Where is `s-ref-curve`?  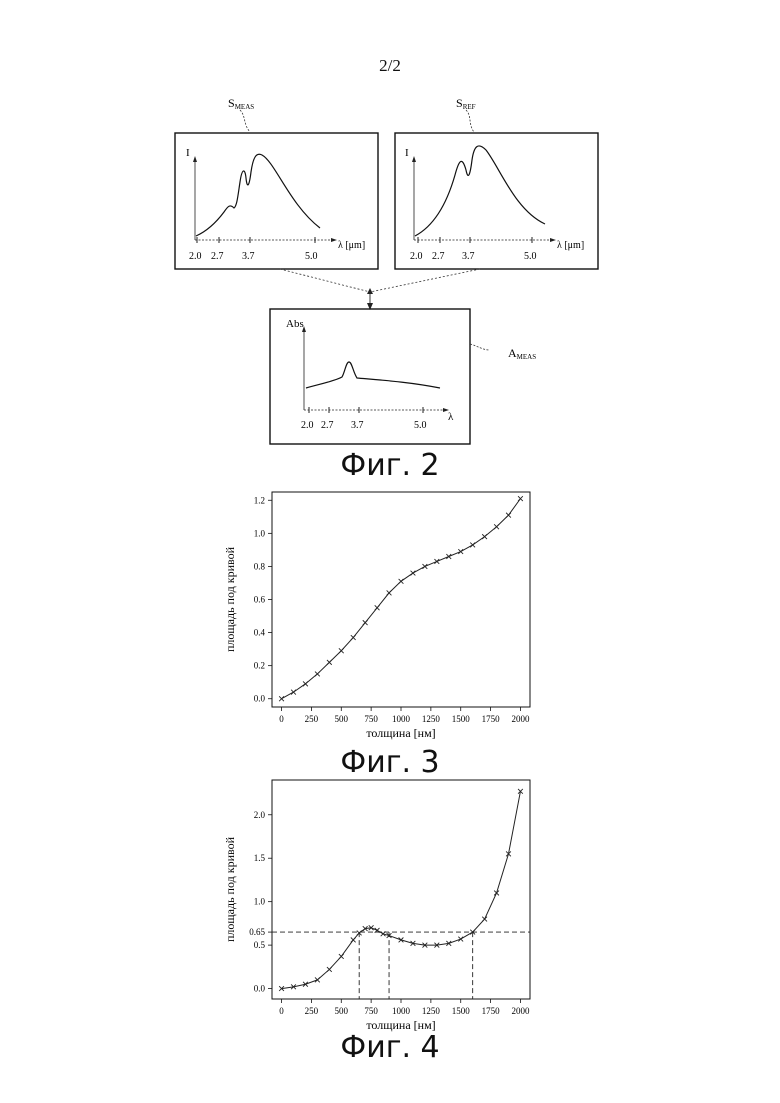 s-ref-curve is located at coordinates (480, 191).